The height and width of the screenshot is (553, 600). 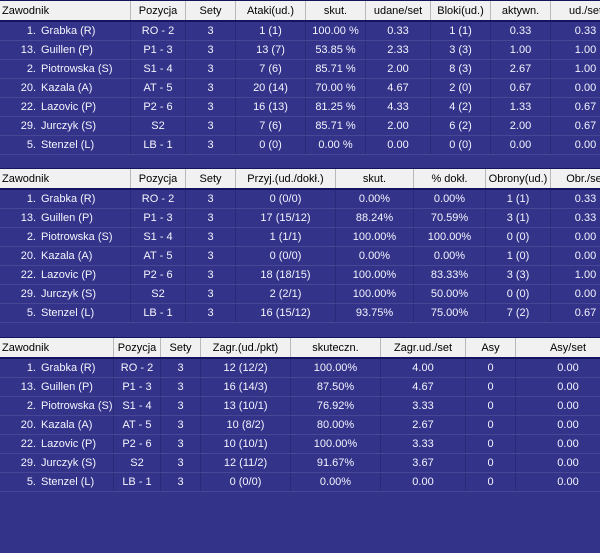 I want to click on stat-cell: 1.00, so click(x=575, y=69).